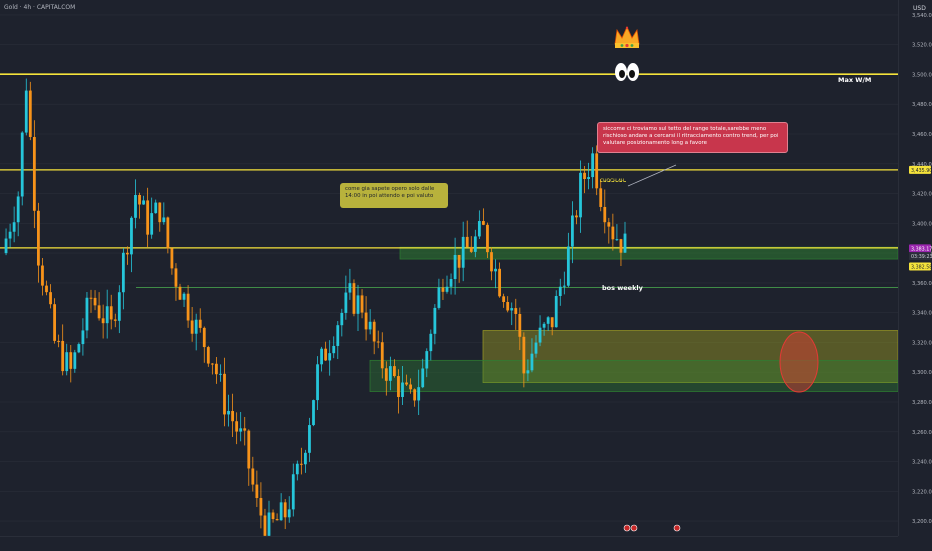 The image size is (932, 551). What do you see at coordinates (919, 8) in the screenshot?
I see `currency-label: USD` at bounding box center [919, 8].